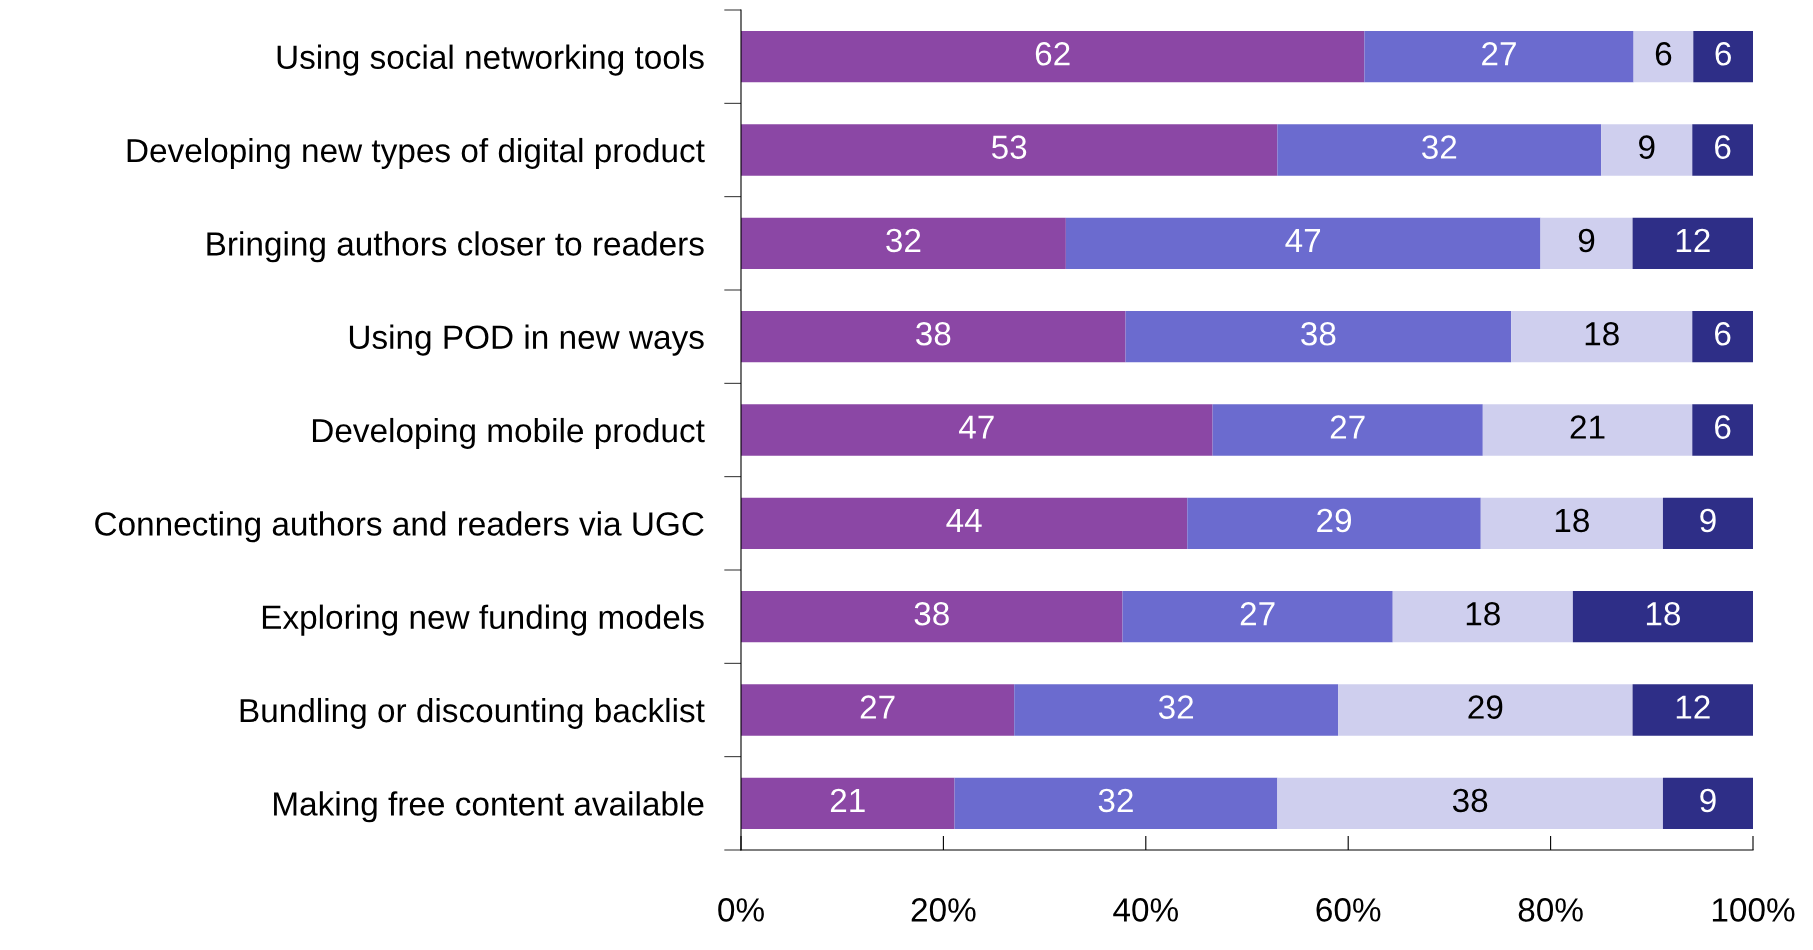 This screenshot has width=1813, height=950. Describe the element at coordinates (1753, 910) in the screenshot. I see `x-tick-label: 100%` at that location.